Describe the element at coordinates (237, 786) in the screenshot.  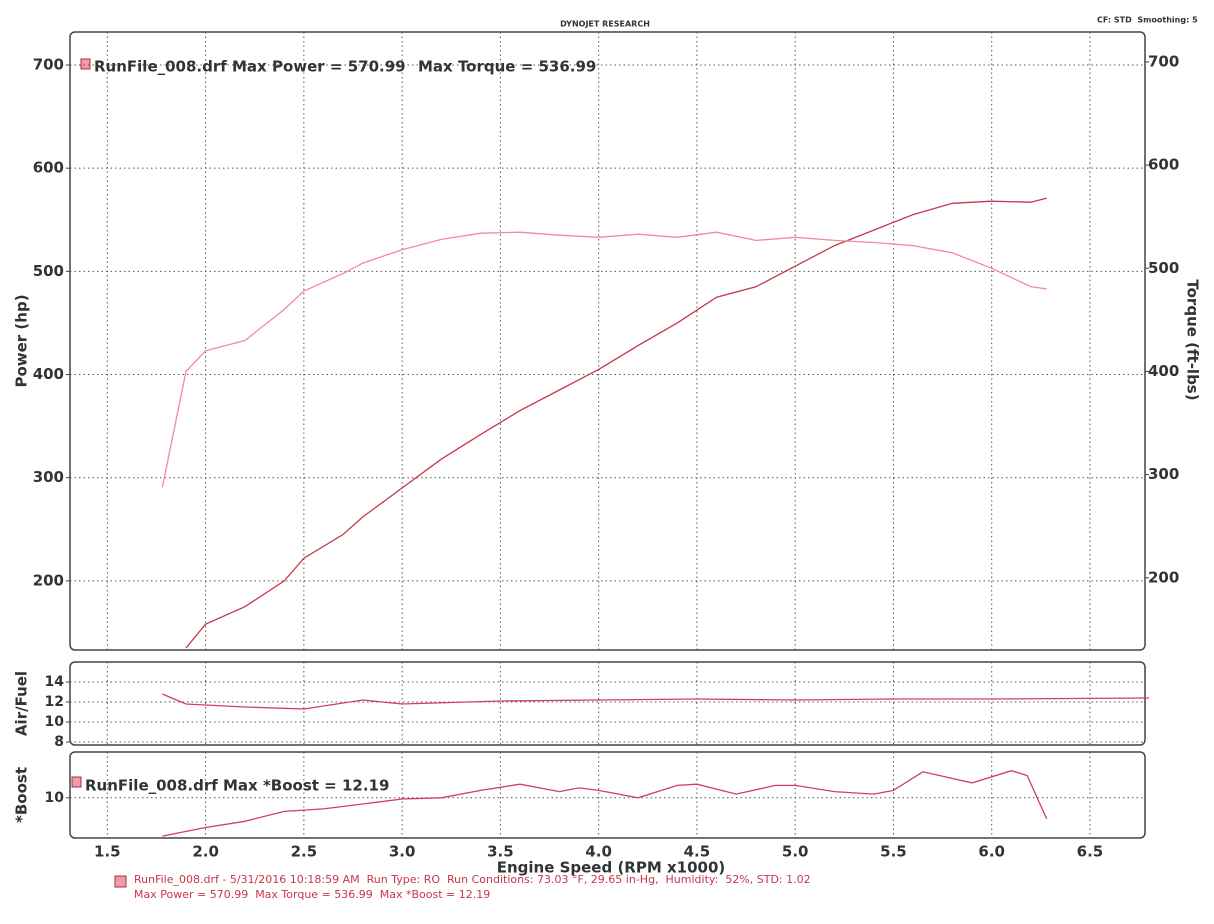
I see `annotation: RunFile_008.drf Max *Boost = 12.19` at that location.